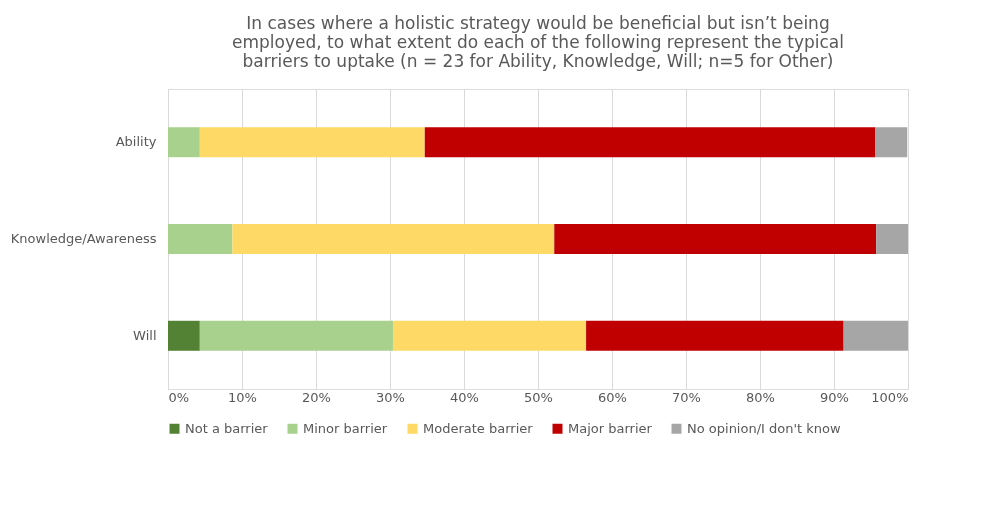  What do you see at coordinates (390, 397) in the screenshot?
I see `x-tick-label: 30%` at bounding box center [390, 397].